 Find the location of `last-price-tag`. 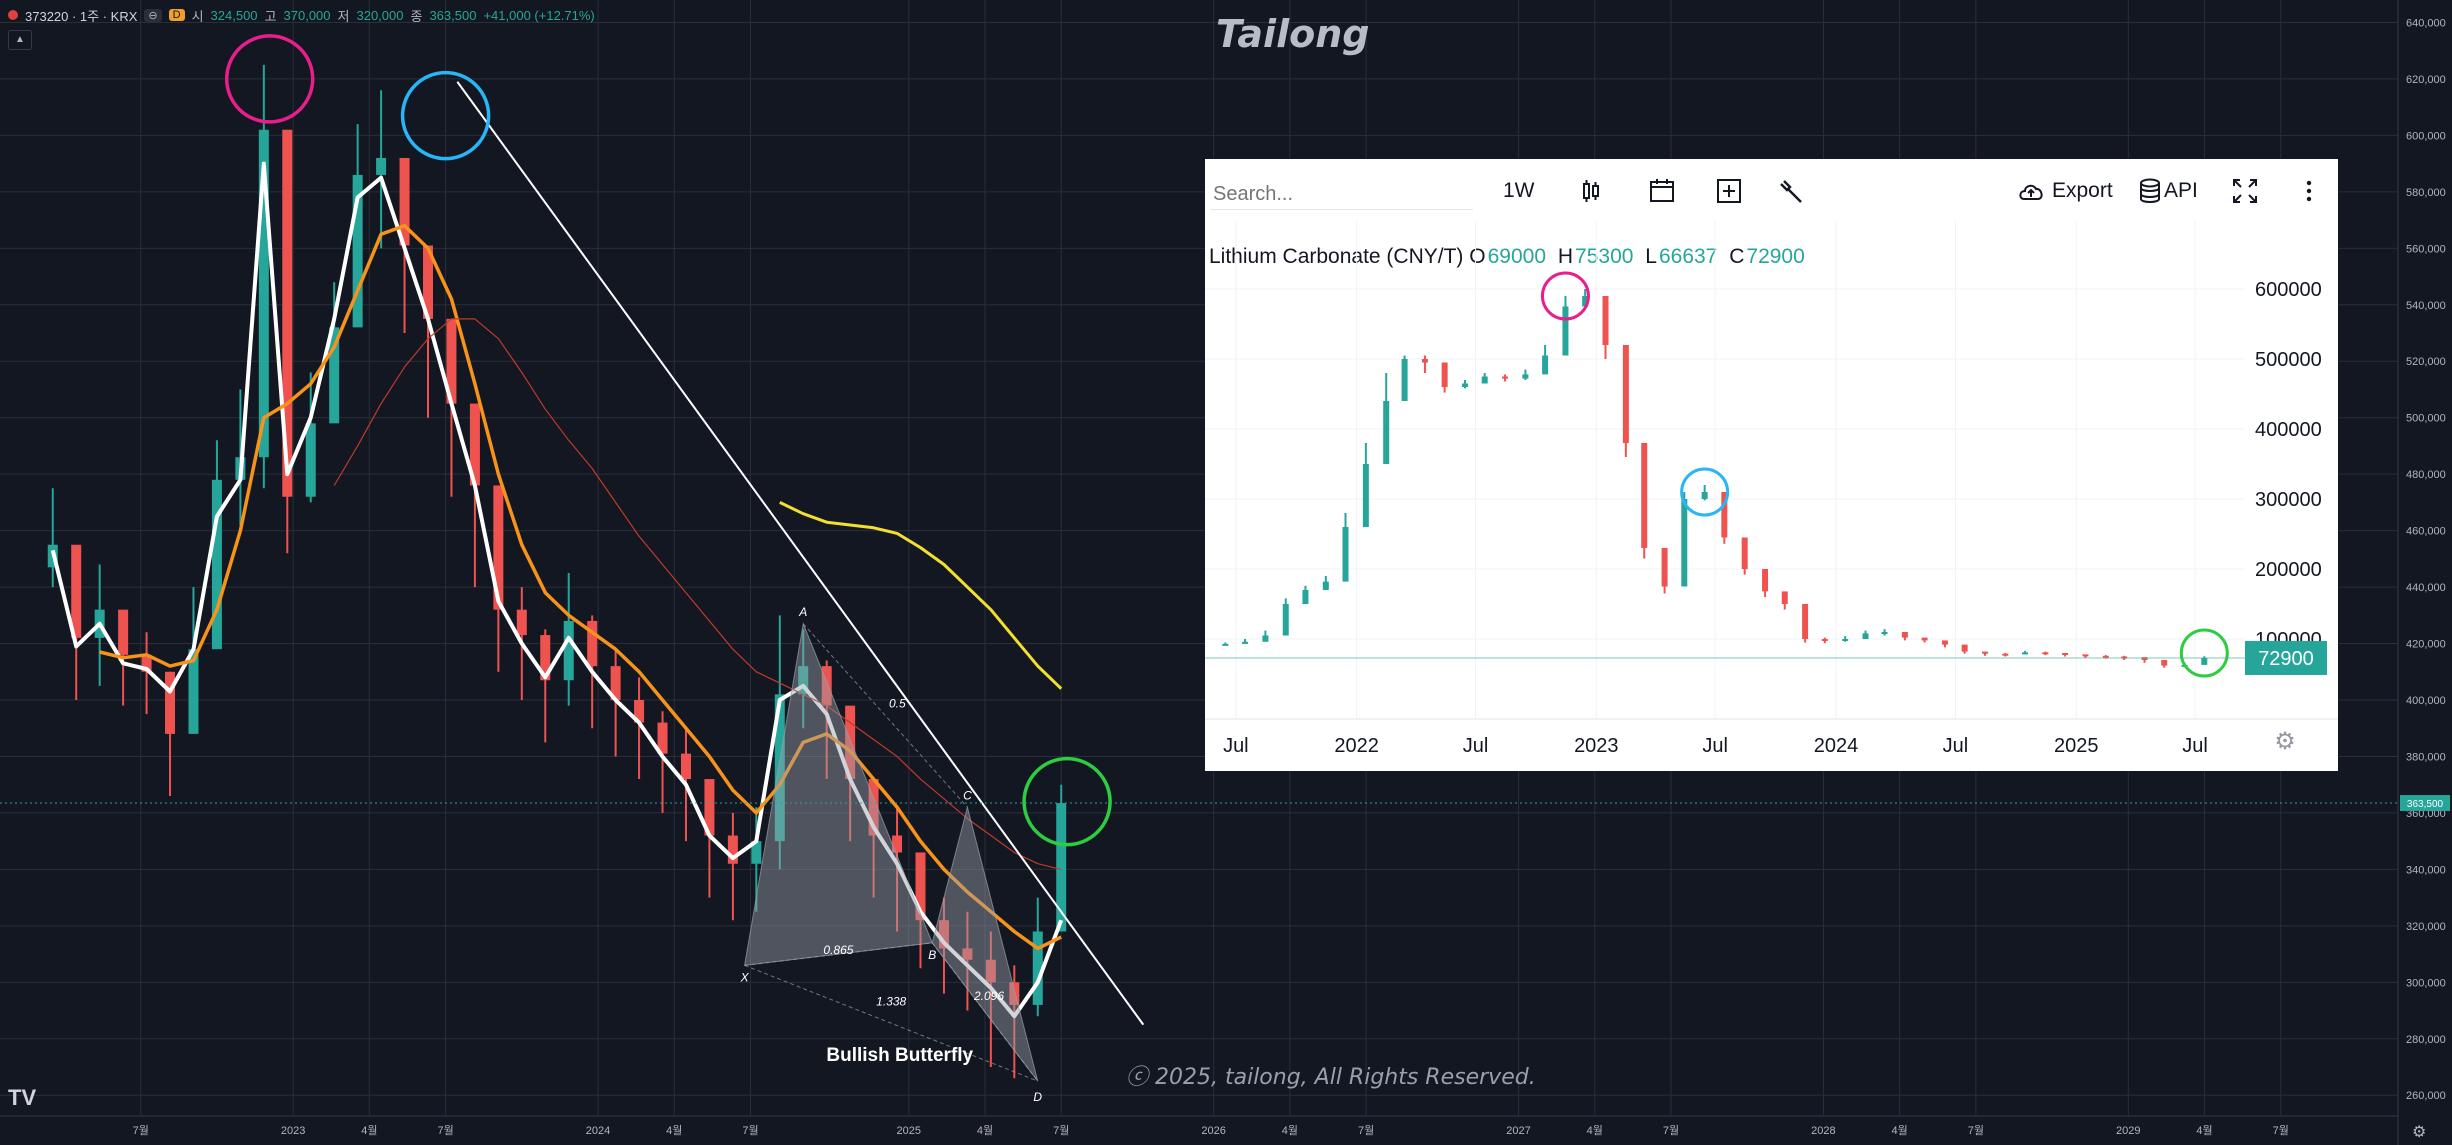

last-price-tag is located at coordinates (2425, 803).